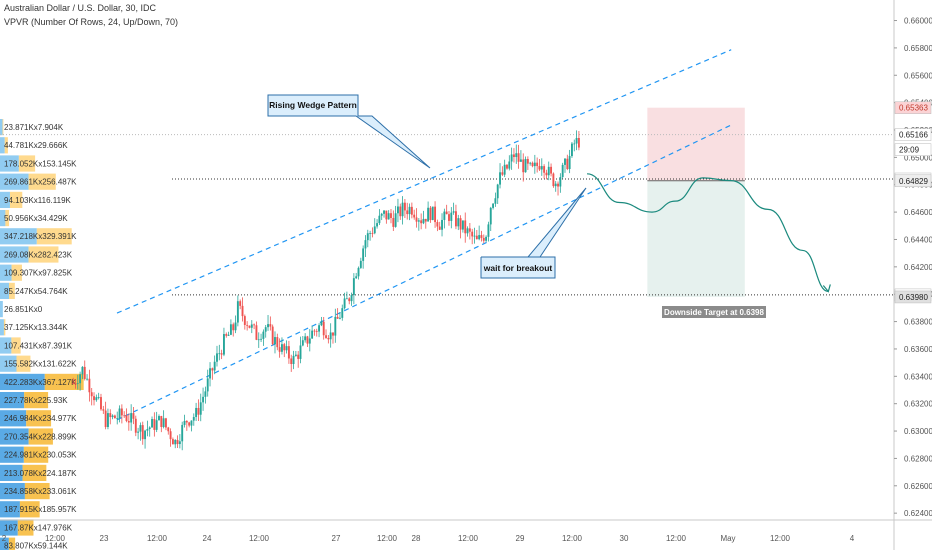 The height and width of the screenshot is (555, 932). What do you see at coordinates (826, 288) in the screenshot?
I see `projection-arrowhead` at bounding box center [826, 288].